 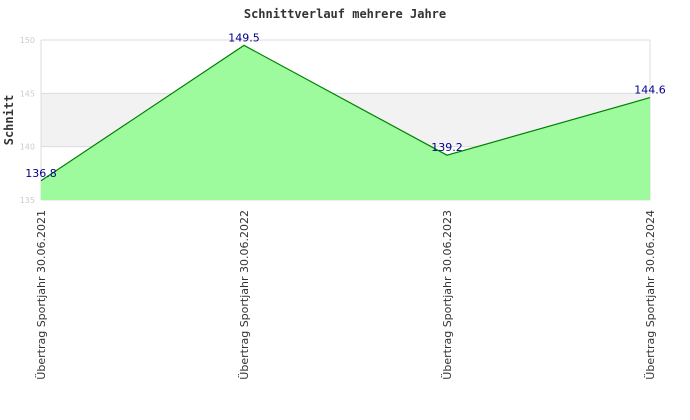 What do you see at coordinates (27, 200) in the screenshot?
I see `y-tick-label: 135` at bounding box center [27, 200].